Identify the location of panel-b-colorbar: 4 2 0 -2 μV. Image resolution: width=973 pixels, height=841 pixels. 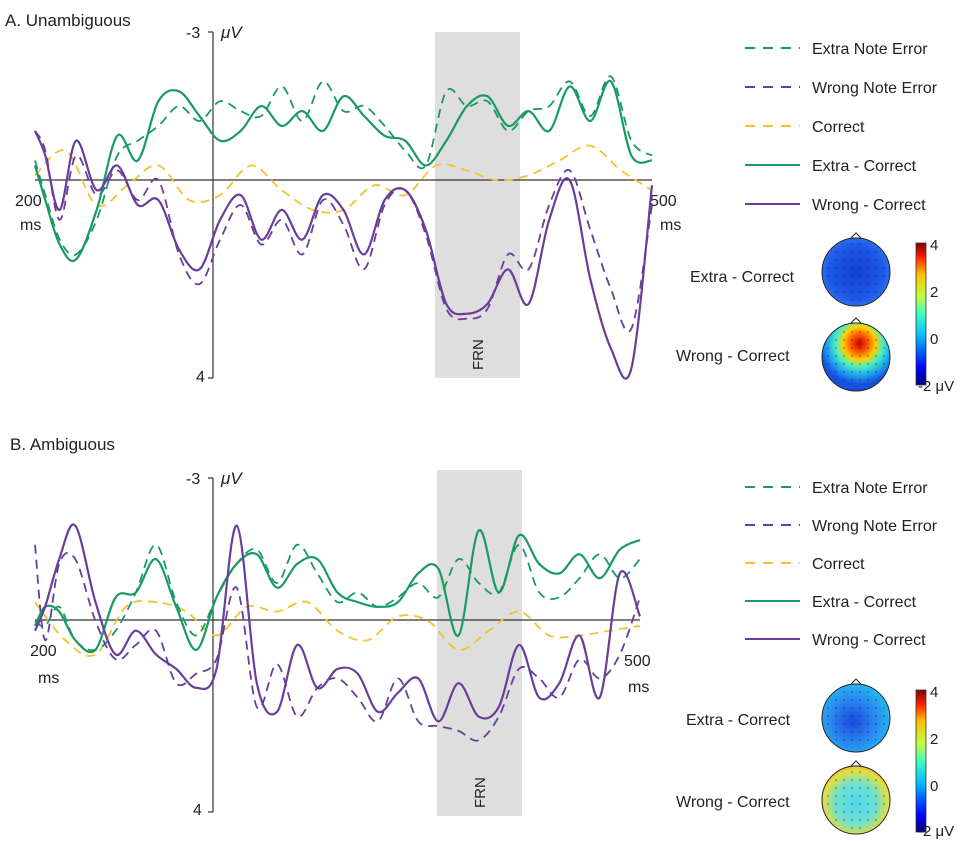
(934, 762).